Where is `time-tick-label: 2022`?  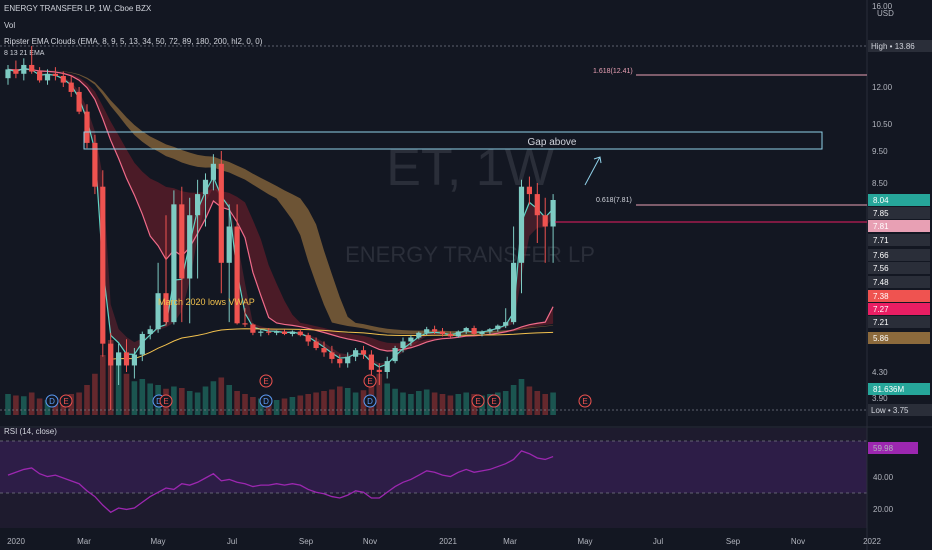
time-tick-label: 2022 is located at coordinates (872, 541).